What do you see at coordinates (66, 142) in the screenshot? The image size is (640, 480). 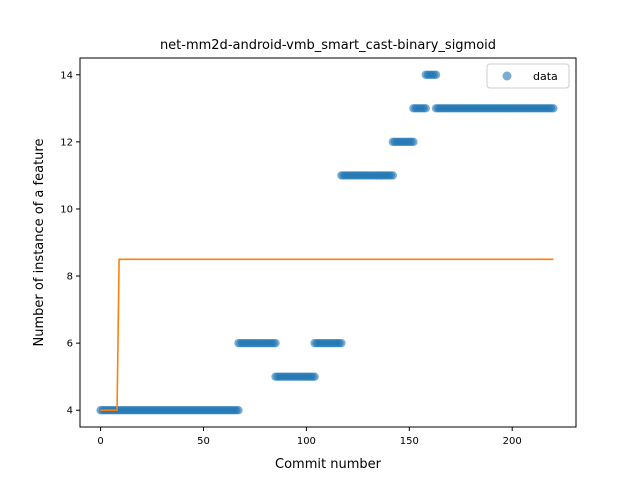 I see `y-tick-label: 12` at bounding box center [66, 142].